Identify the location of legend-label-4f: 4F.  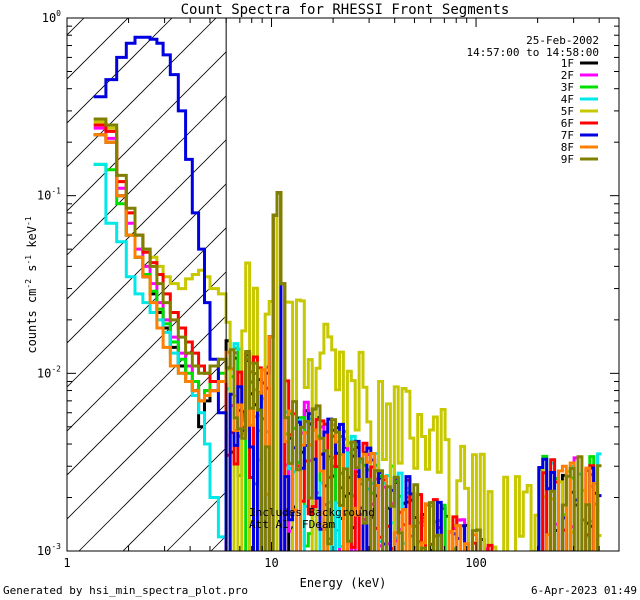
(567, 99).